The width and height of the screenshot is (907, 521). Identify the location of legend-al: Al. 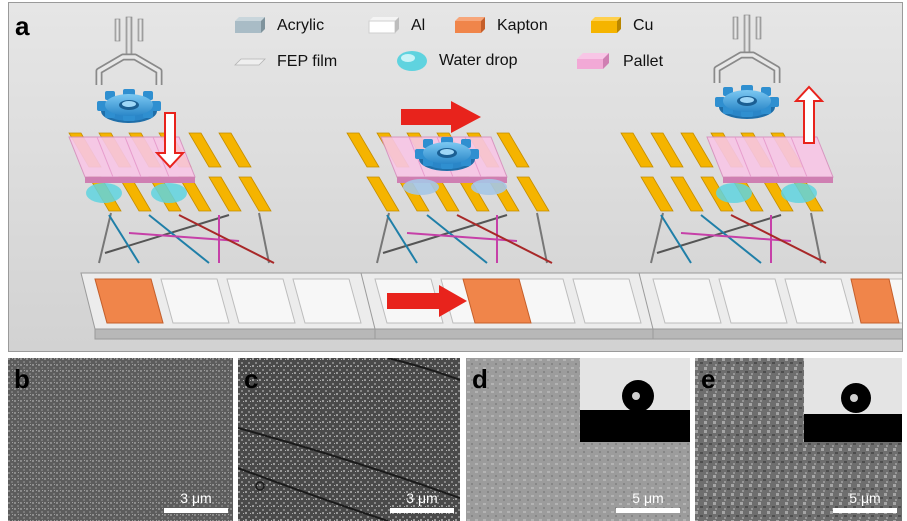
(395, 26).